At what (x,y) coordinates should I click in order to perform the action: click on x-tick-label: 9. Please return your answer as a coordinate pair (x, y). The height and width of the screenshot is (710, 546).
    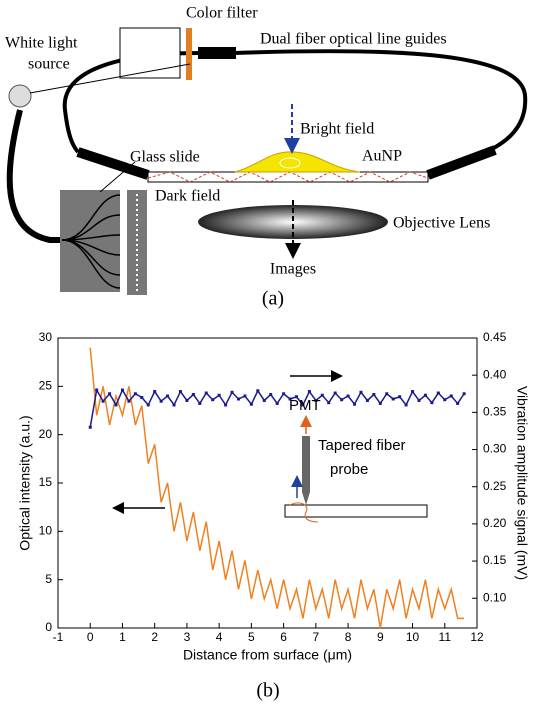
    Looking at the image, I should click on (380, 637).